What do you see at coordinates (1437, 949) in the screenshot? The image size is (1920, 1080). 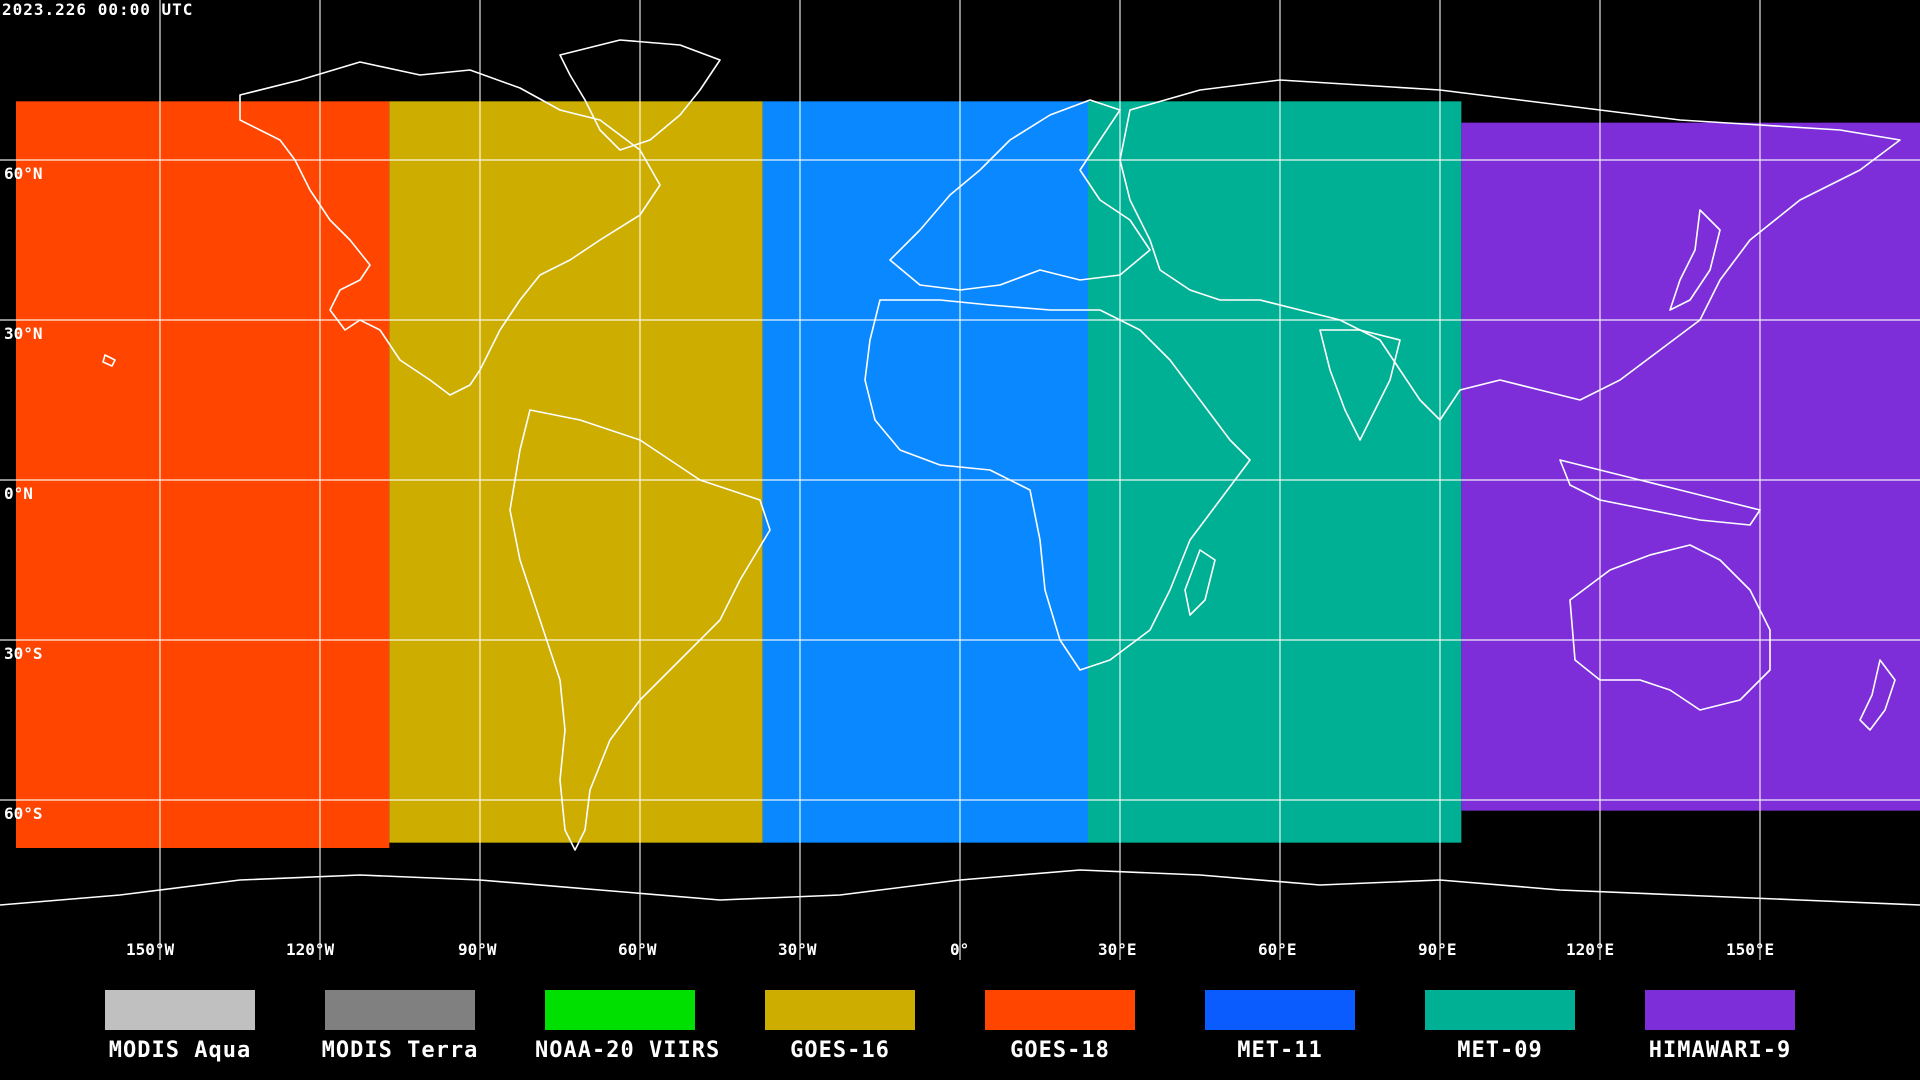 I see `lon-label-90e: 90°E` at bounding box center [1437, 949].